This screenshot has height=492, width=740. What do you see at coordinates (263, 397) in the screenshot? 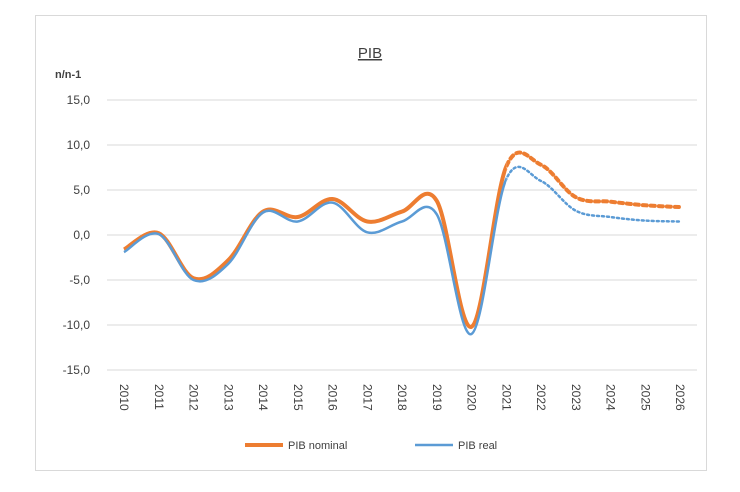
I see `x-tick-label: 2014` at bounding box center [263, 397].